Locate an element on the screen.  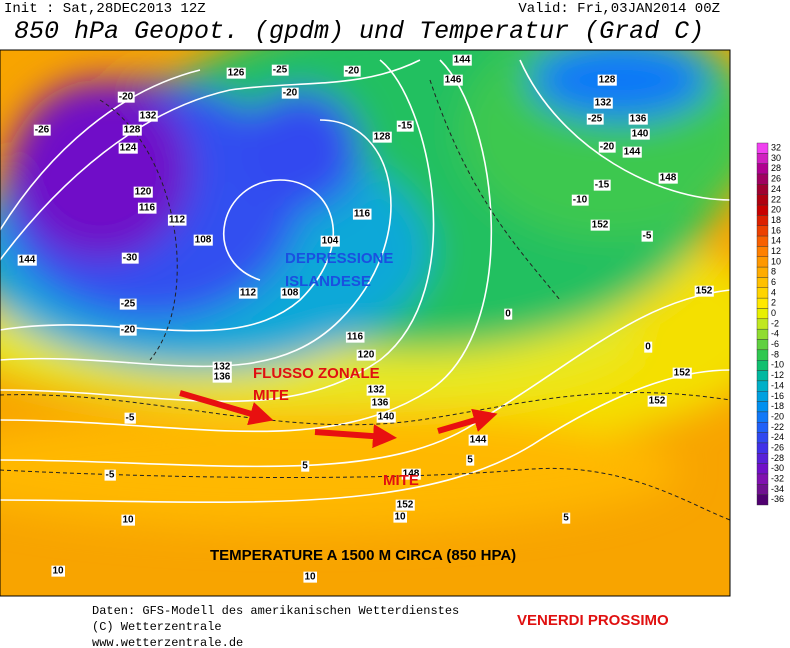
contour-label: 148 is located at coordinates (668, 178).